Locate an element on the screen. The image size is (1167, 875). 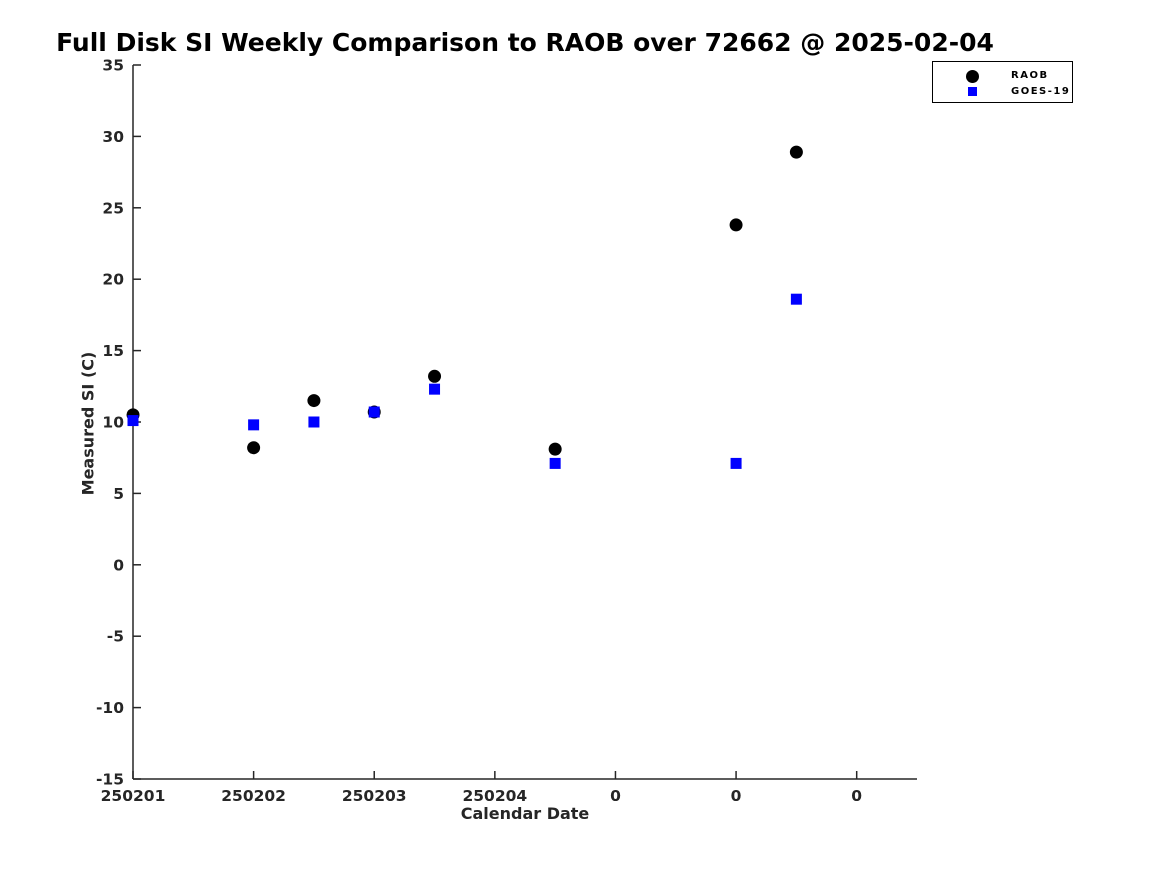
x-tick-label: 250201 is located at coordinates (133, 796).